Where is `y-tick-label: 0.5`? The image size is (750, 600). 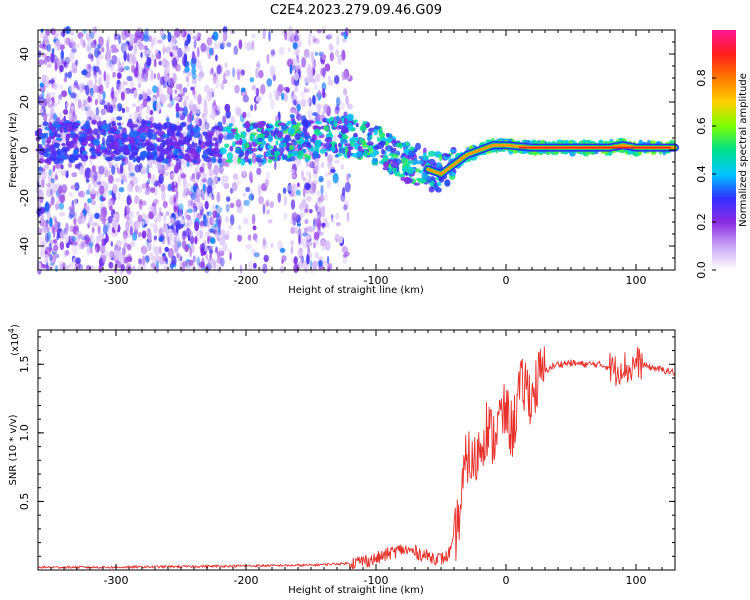
y-tick-label: 0.5 is located at coordinates (24, 502).